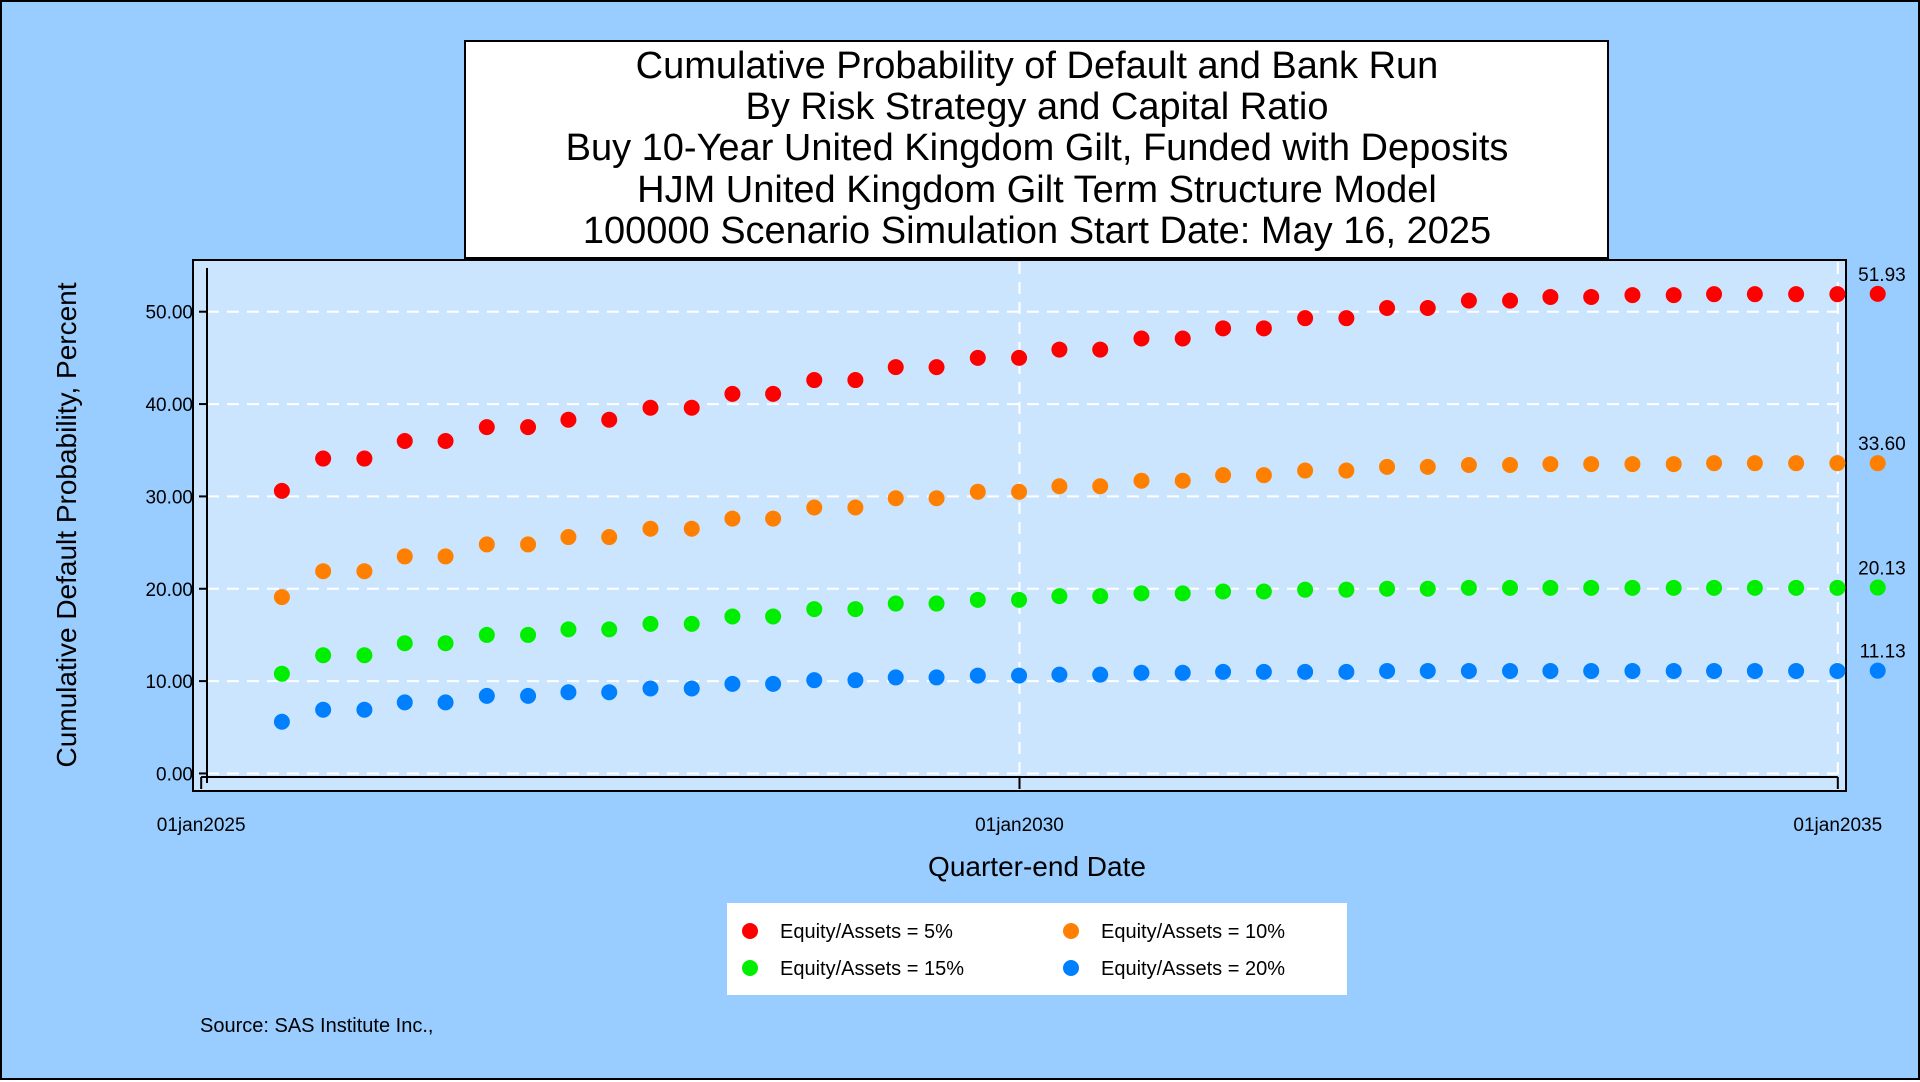 Image resolution: width=1920 pixels, height=1082 pixels. I want to click on title-line-2: By Risk Strategy and Capital Ratio, so click(1037, 107).